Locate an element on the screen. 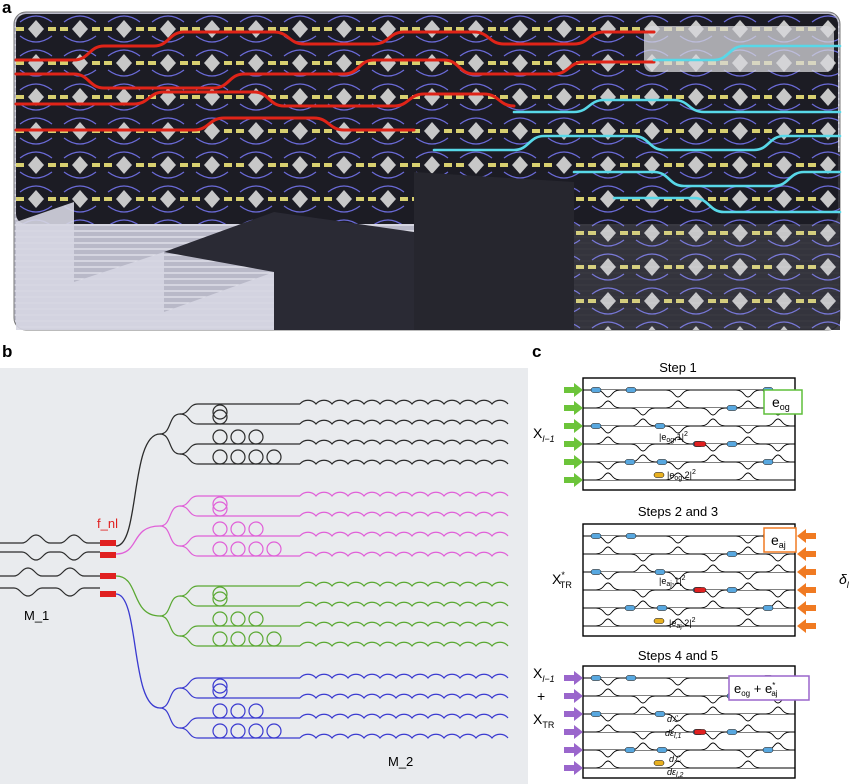  step23-mesh is located at coordinates (689, 580).